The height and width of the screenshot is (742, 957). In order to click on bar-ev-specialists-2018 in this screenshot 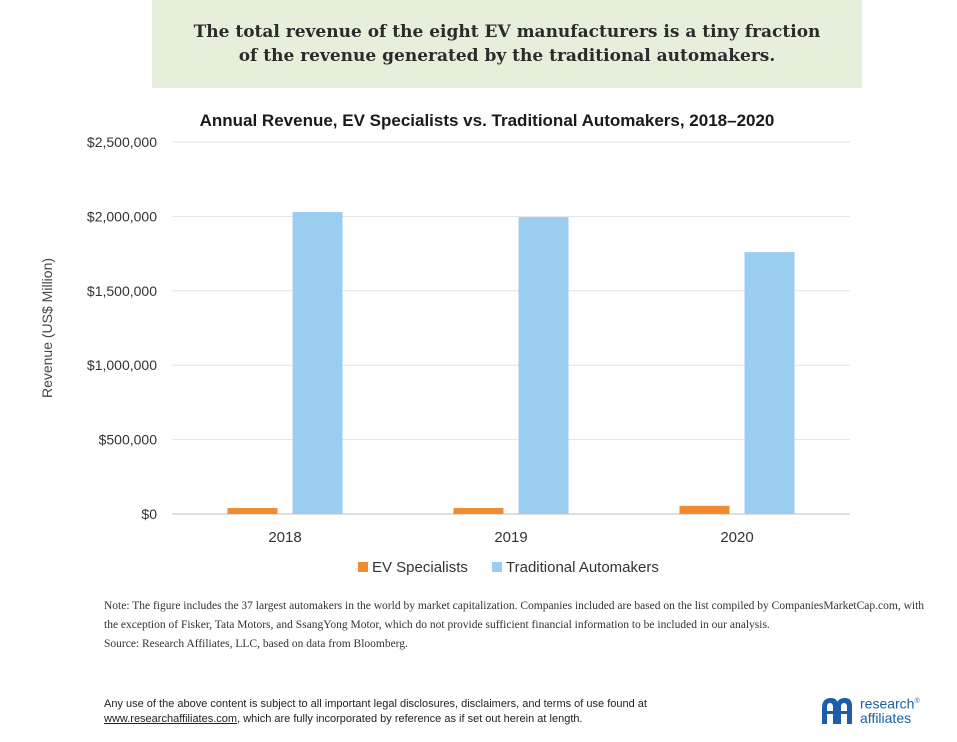, I will do `click(252, 511)`.